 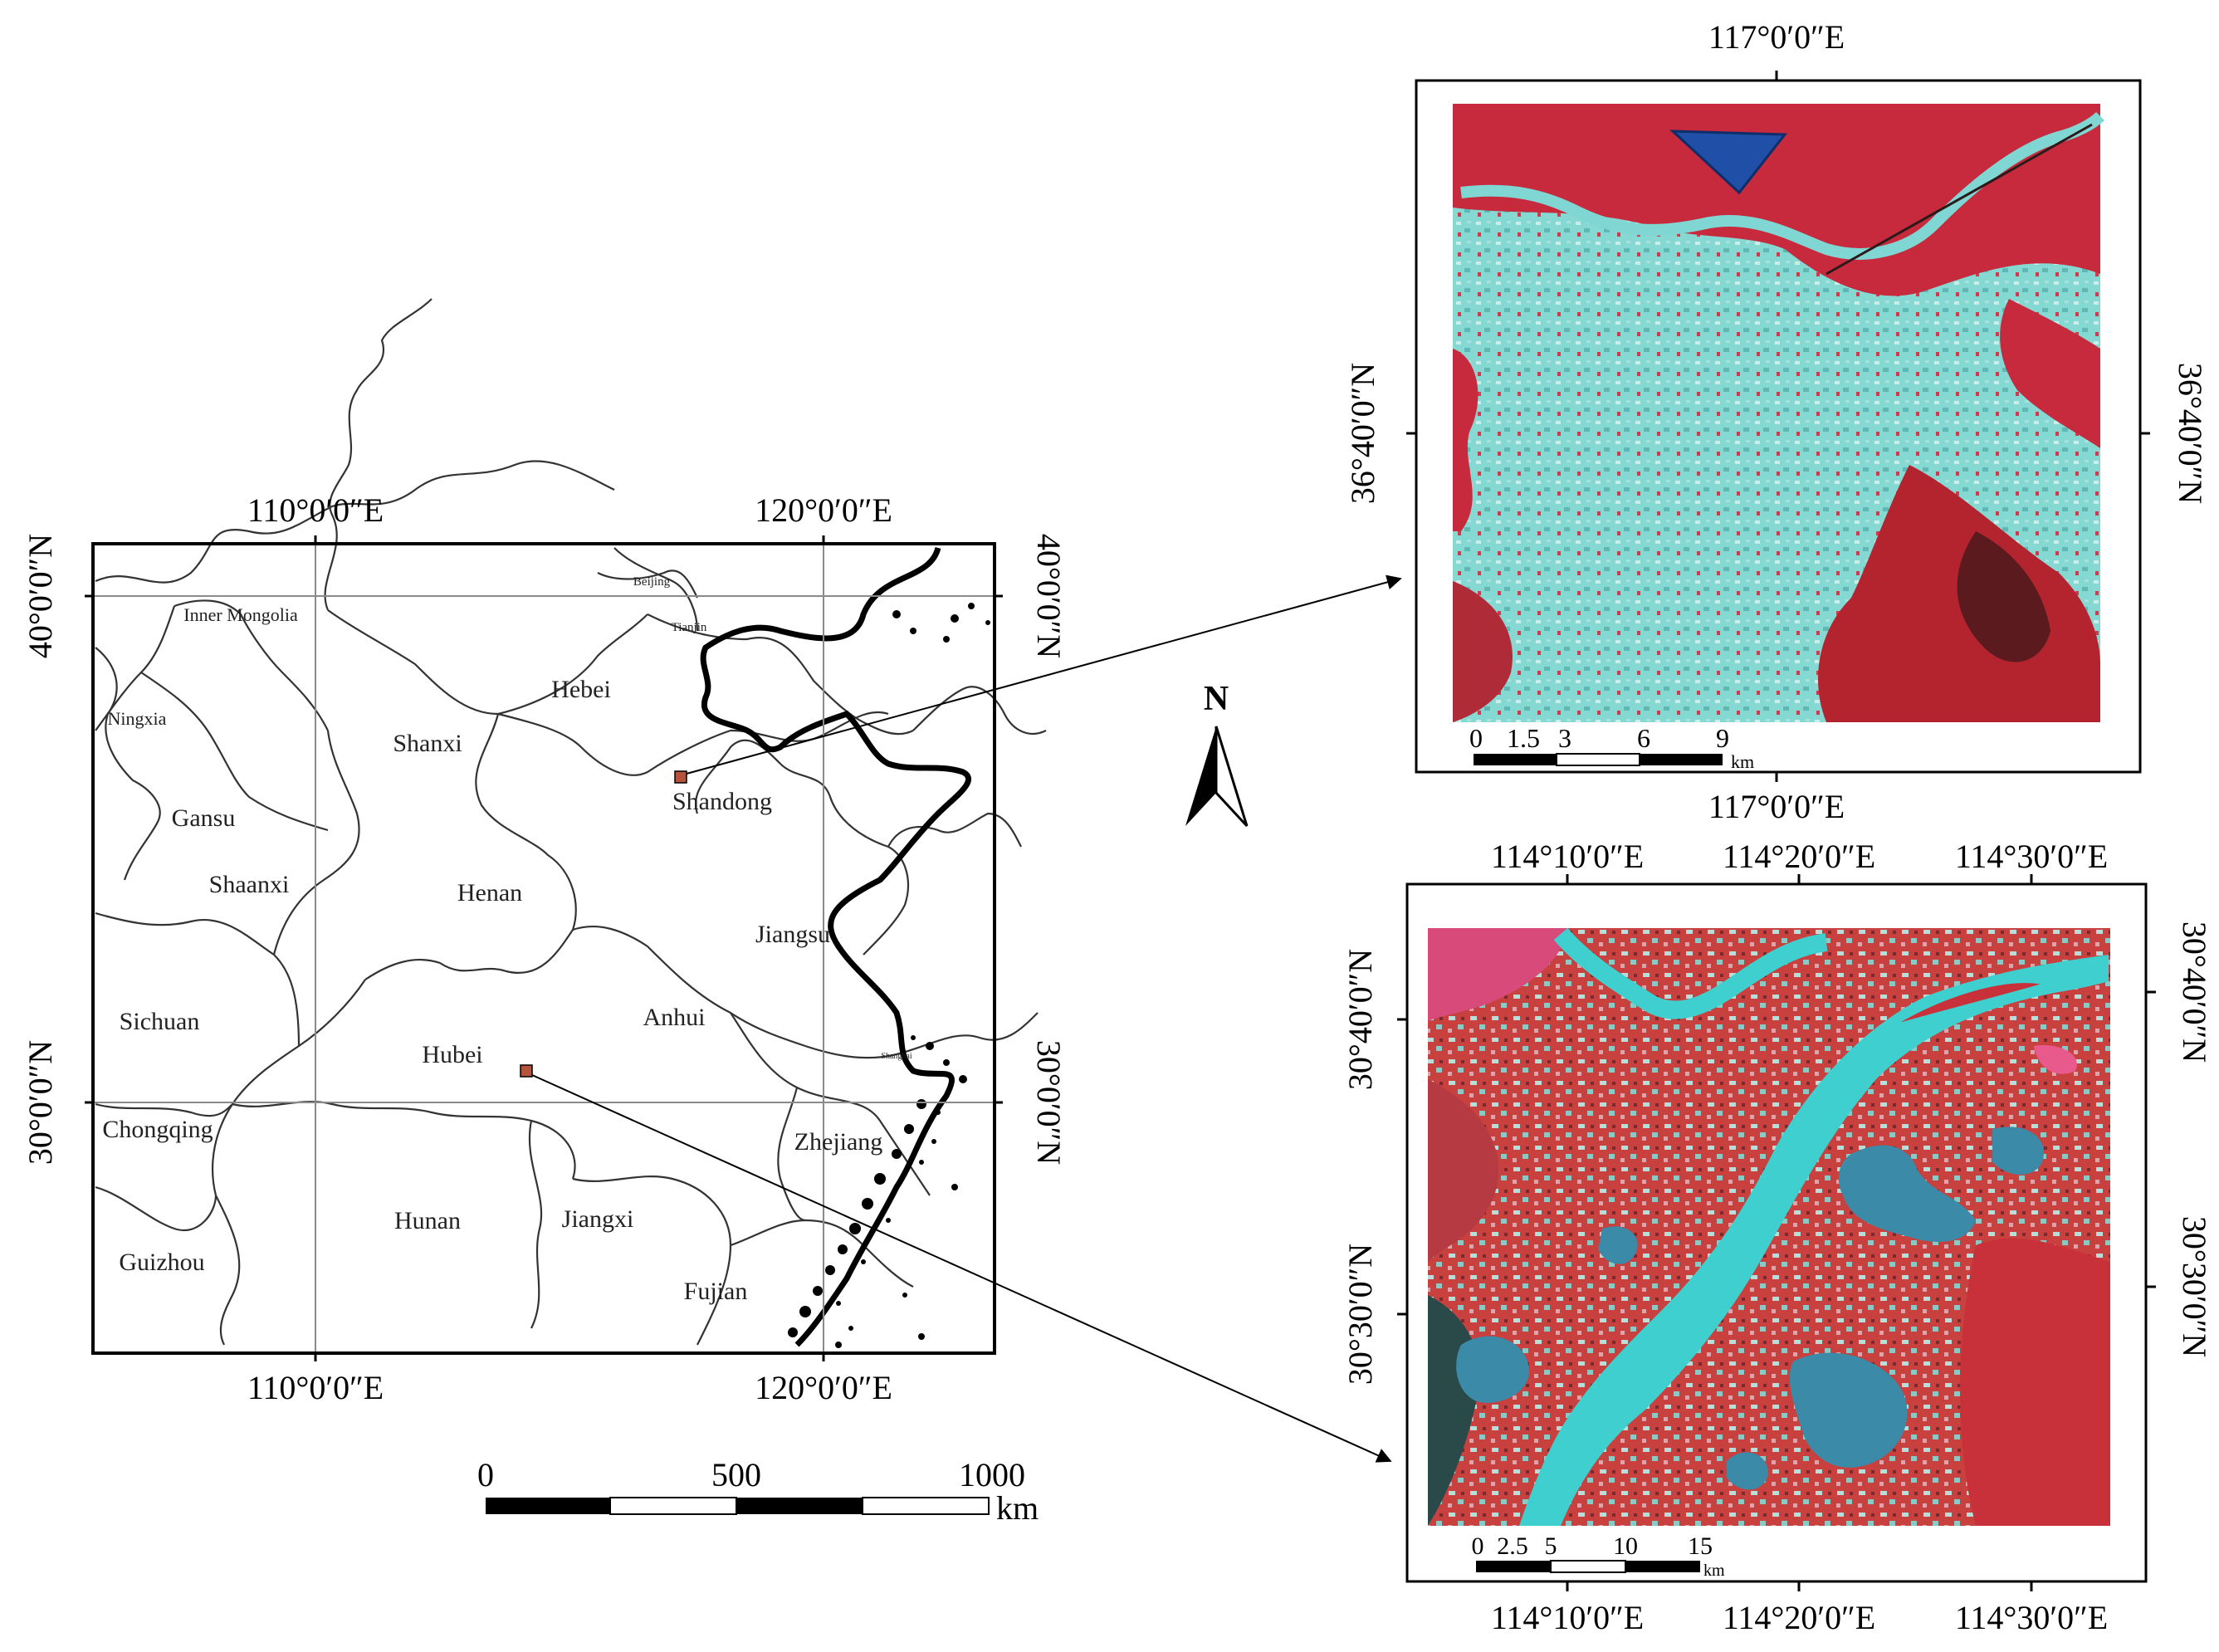 I want to click on main-scale-bar: 0 500 1000 km, so click(x=758, y=1491).